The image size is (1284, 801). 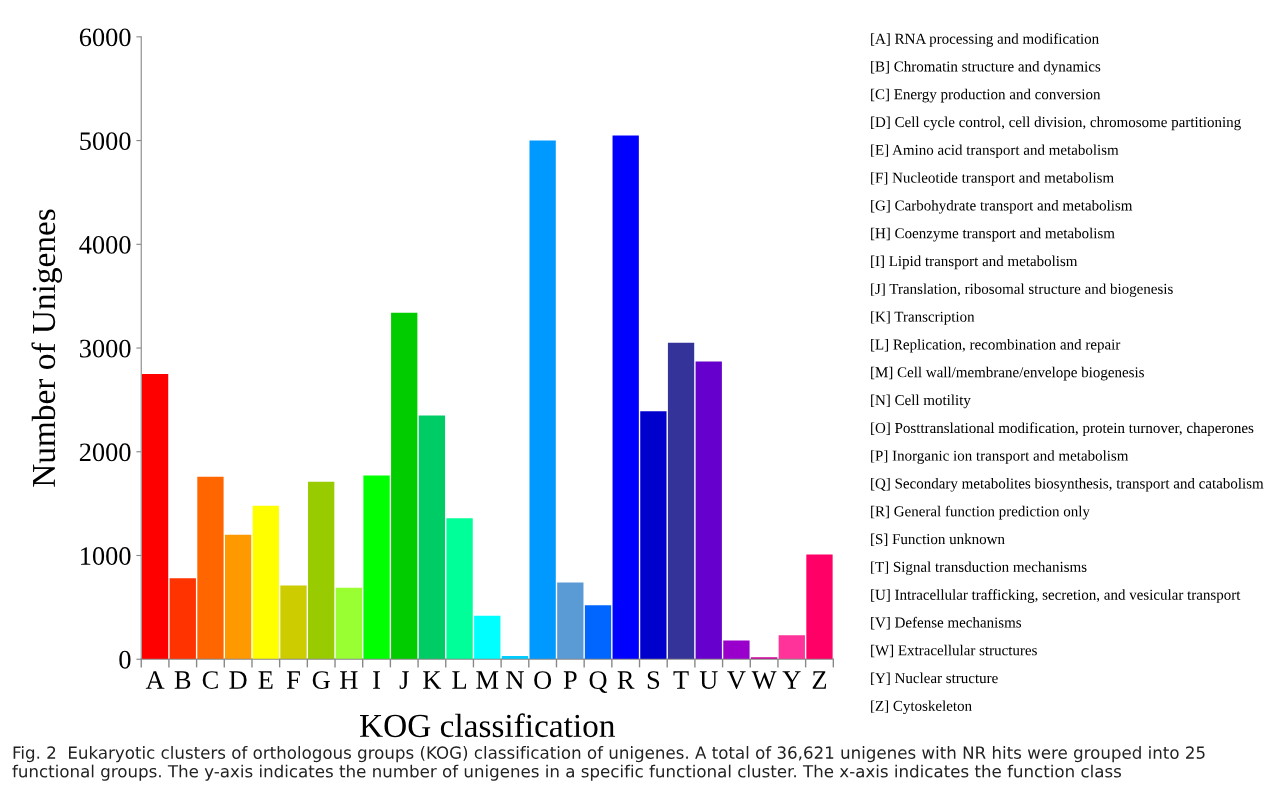 What do you see at coordinates (1056, 596) in the screenshot?
I see `text: [U] Intracellular trafficking, secretion, and vesicular transport` at bounding box center [1056, 596].